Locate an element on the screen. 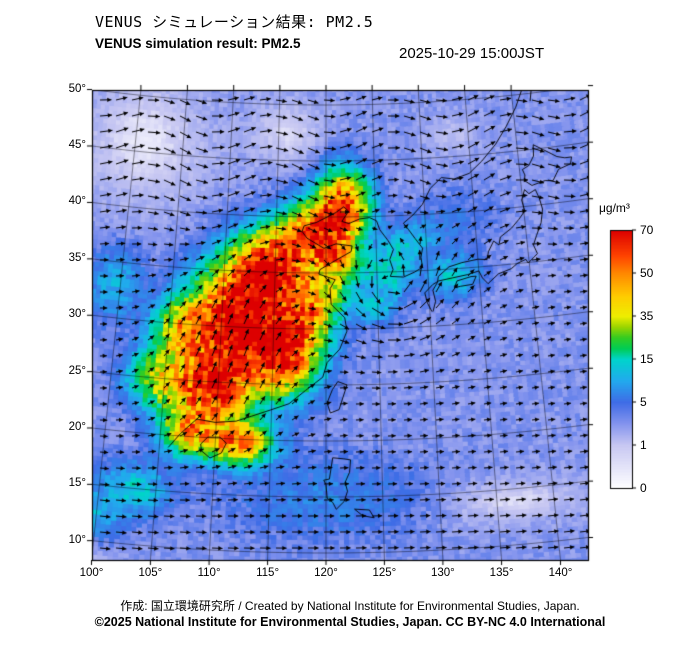 This screenshot has width=700, height=649. forecast-timestamp: 2025-10-29 15:00JST is located at coordinates (472, 53).